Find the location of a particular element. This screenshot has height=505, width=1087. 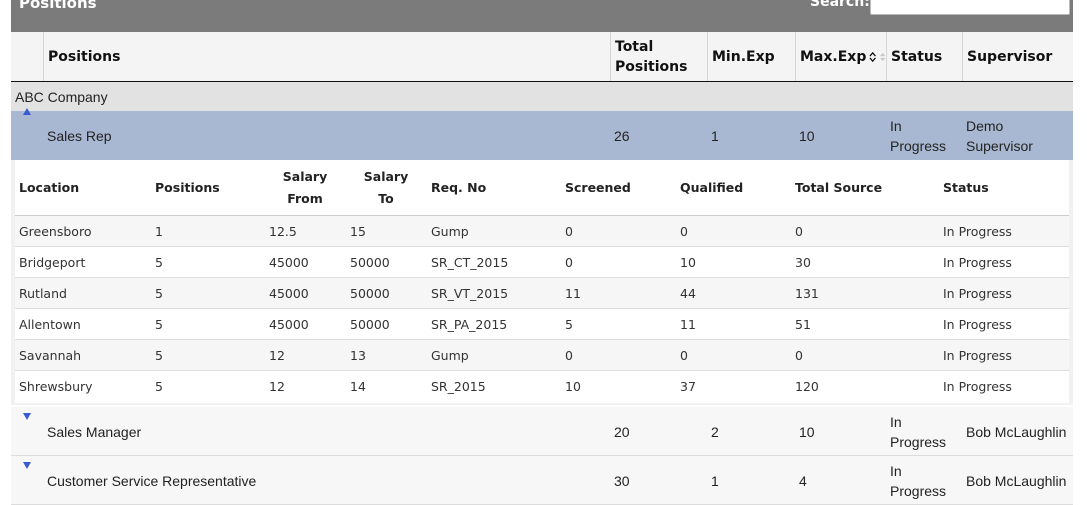

cell-total-source: 120 is located at coordinates (807, 386).